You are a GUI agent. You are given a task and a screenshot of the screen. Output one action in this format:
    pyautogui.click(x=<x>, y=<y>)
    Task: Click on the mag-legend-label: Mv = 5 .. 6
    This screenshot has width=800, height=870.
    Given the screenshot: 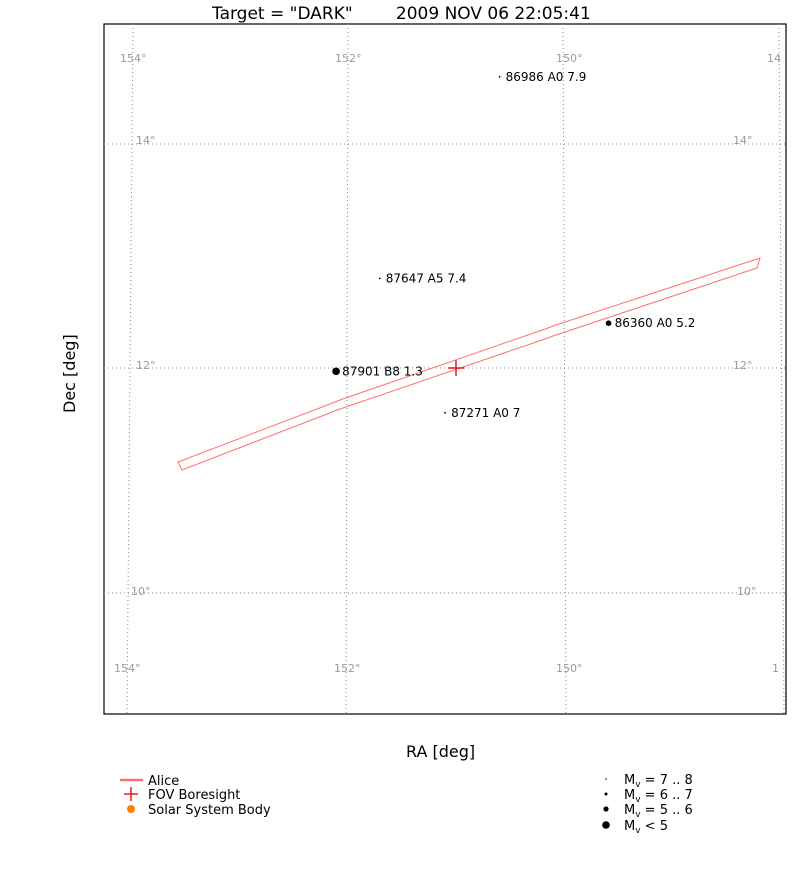 What is the action you would take?
    pyautogui.click(x=658, y=811)
    